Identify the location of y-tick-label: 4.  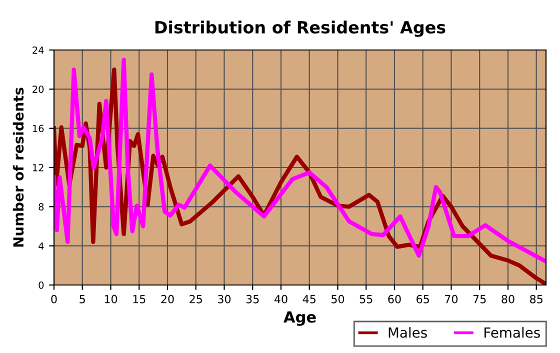
(41, 246).